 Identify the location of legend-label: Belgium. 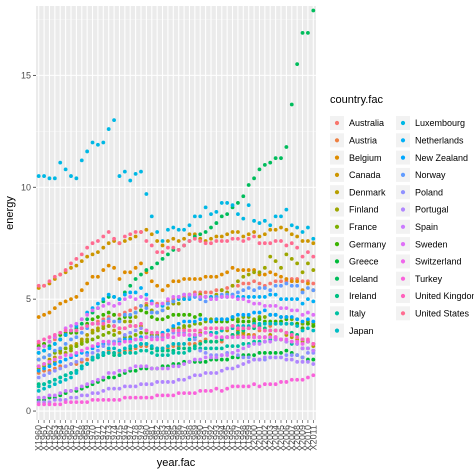
(365, 158).